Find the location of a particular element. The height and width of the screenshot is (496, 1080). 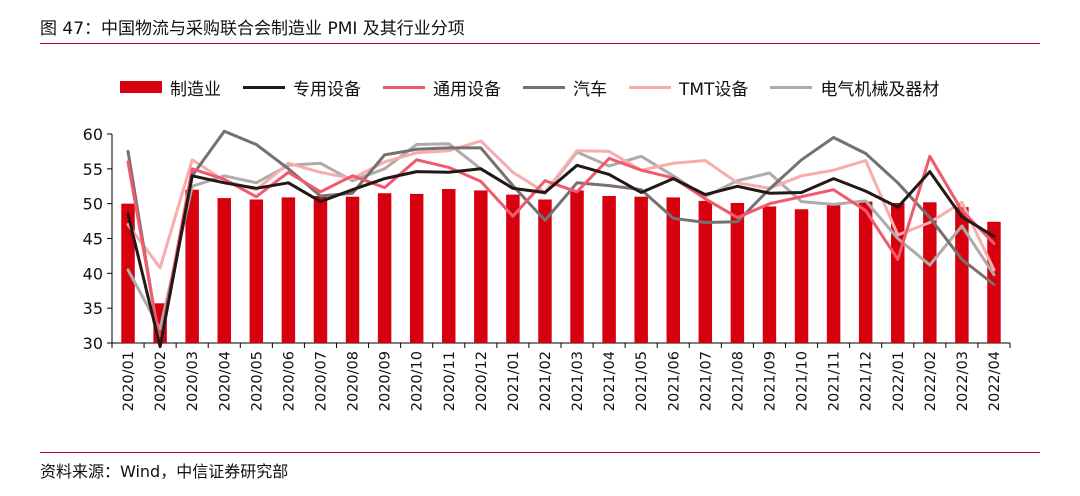

legend-label: 制造业 is located at coordinates (195, 89).